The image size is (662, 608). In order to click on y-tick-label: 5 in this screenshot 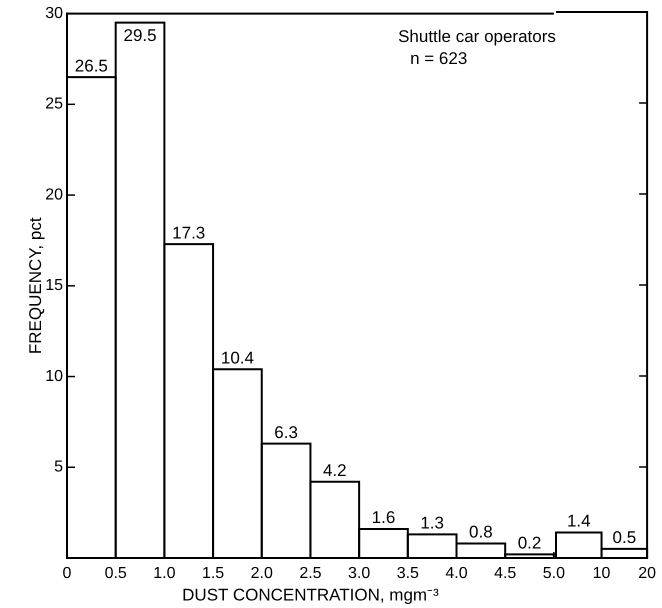, I will do `click(59, 467)`.